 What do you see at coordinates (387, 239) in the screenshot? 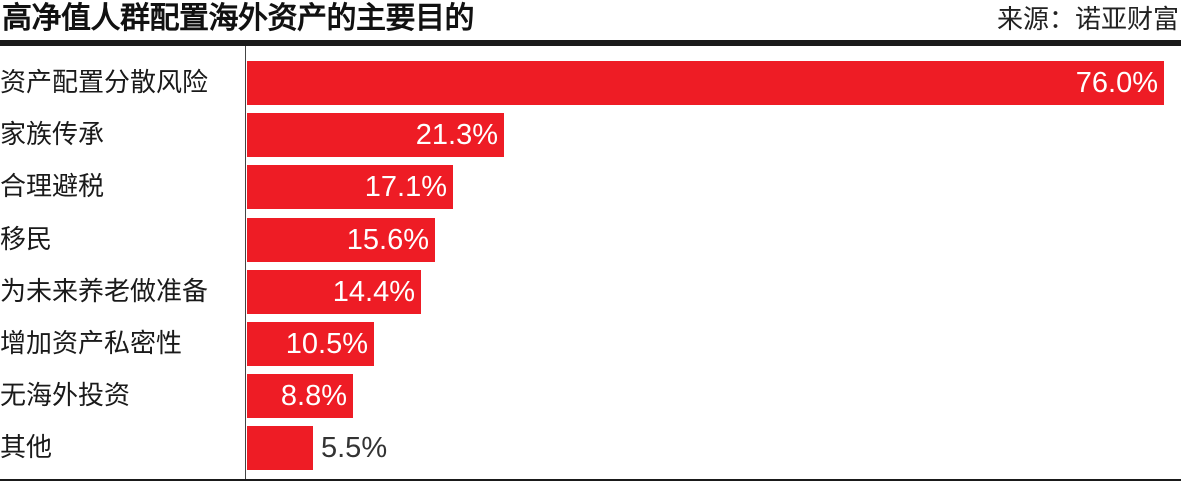
I see `value-label: 15.6%` at bounding box center [387, 239].